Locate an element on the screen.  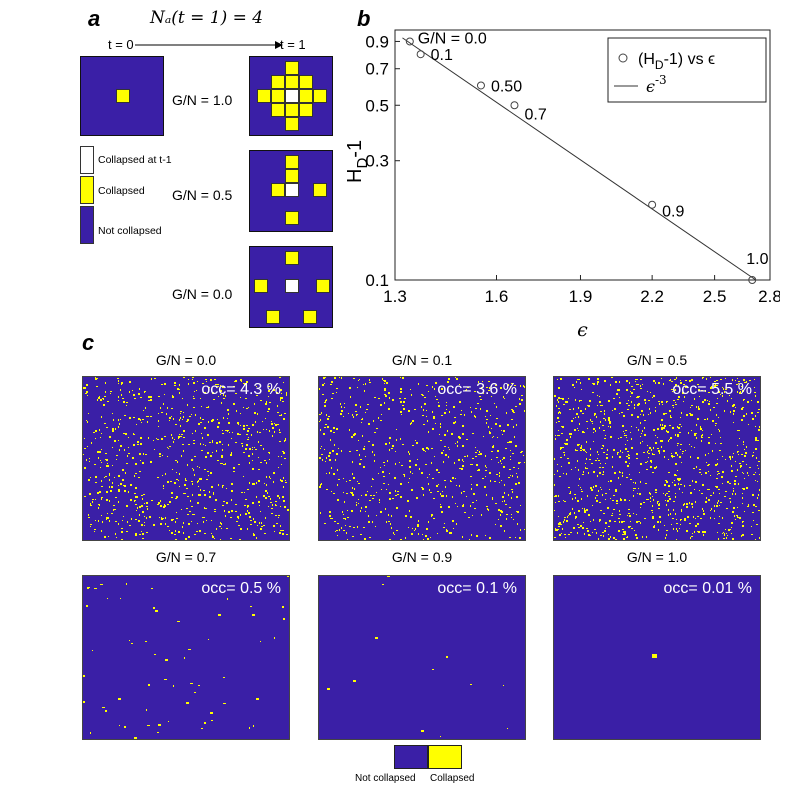
panel-b-letter: b is located at coordinates (364, 18).